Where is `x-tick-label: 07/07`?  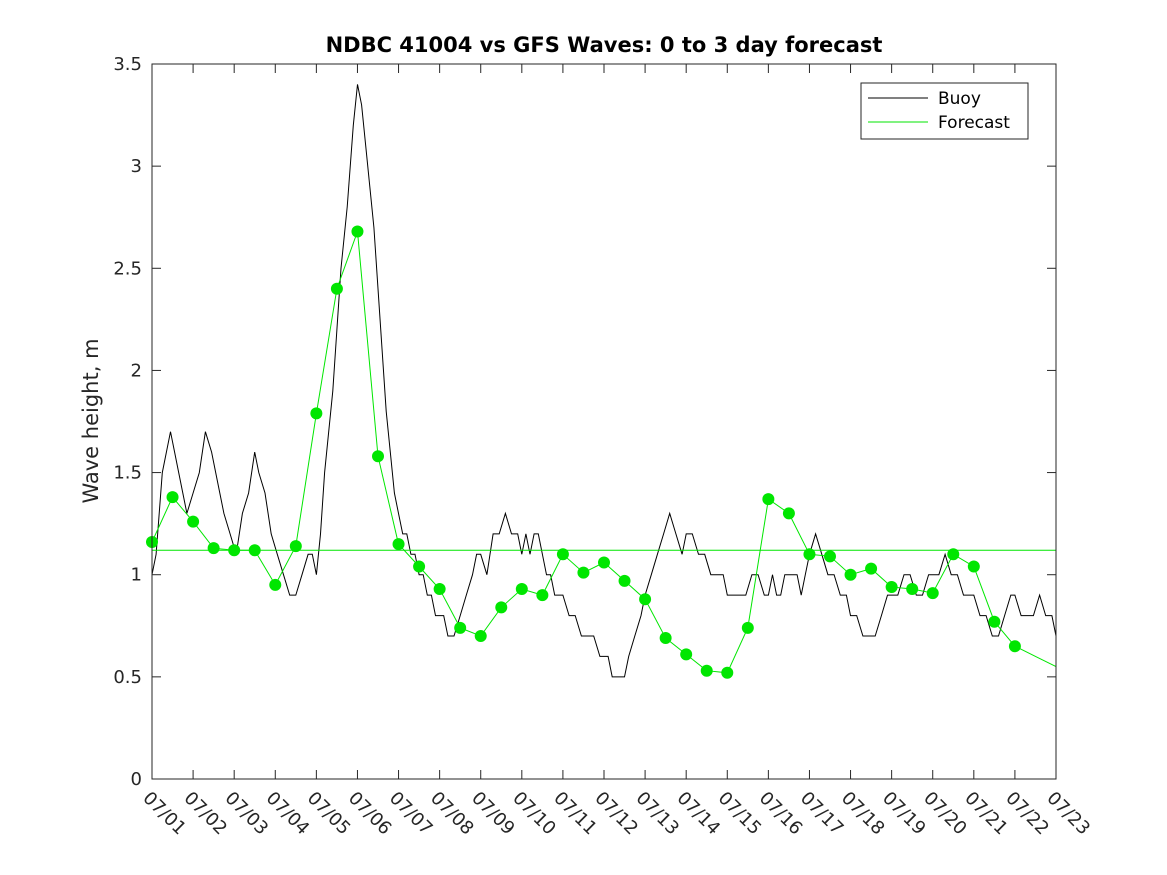 x-tick-label: 07/07 is located at coordinates (411, 814).